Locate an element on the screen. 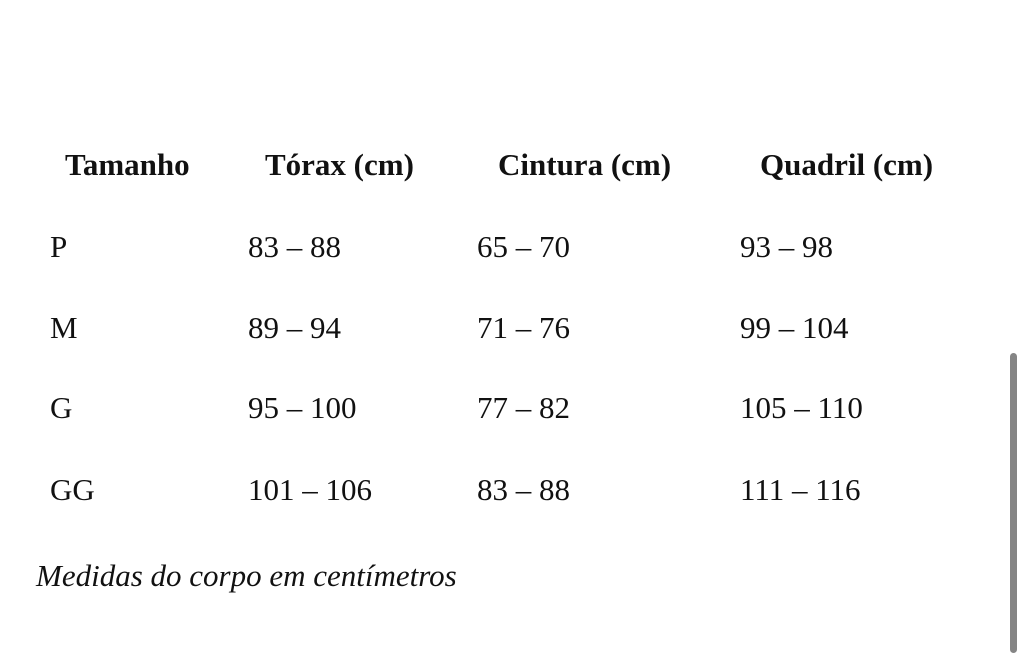  scrollbar is located at coordinates (1013, 503).